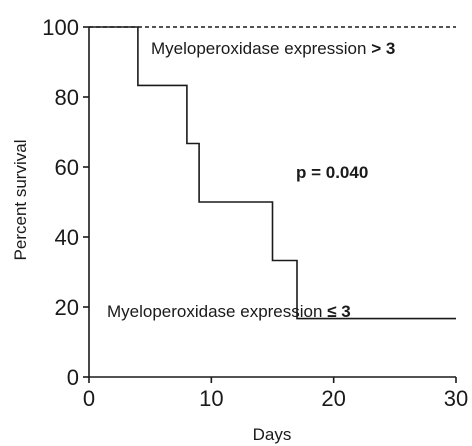  Describe the element at coordinates (383, 48) in the screenshot. I see `legend-label-high-bold: > 3` at that location.